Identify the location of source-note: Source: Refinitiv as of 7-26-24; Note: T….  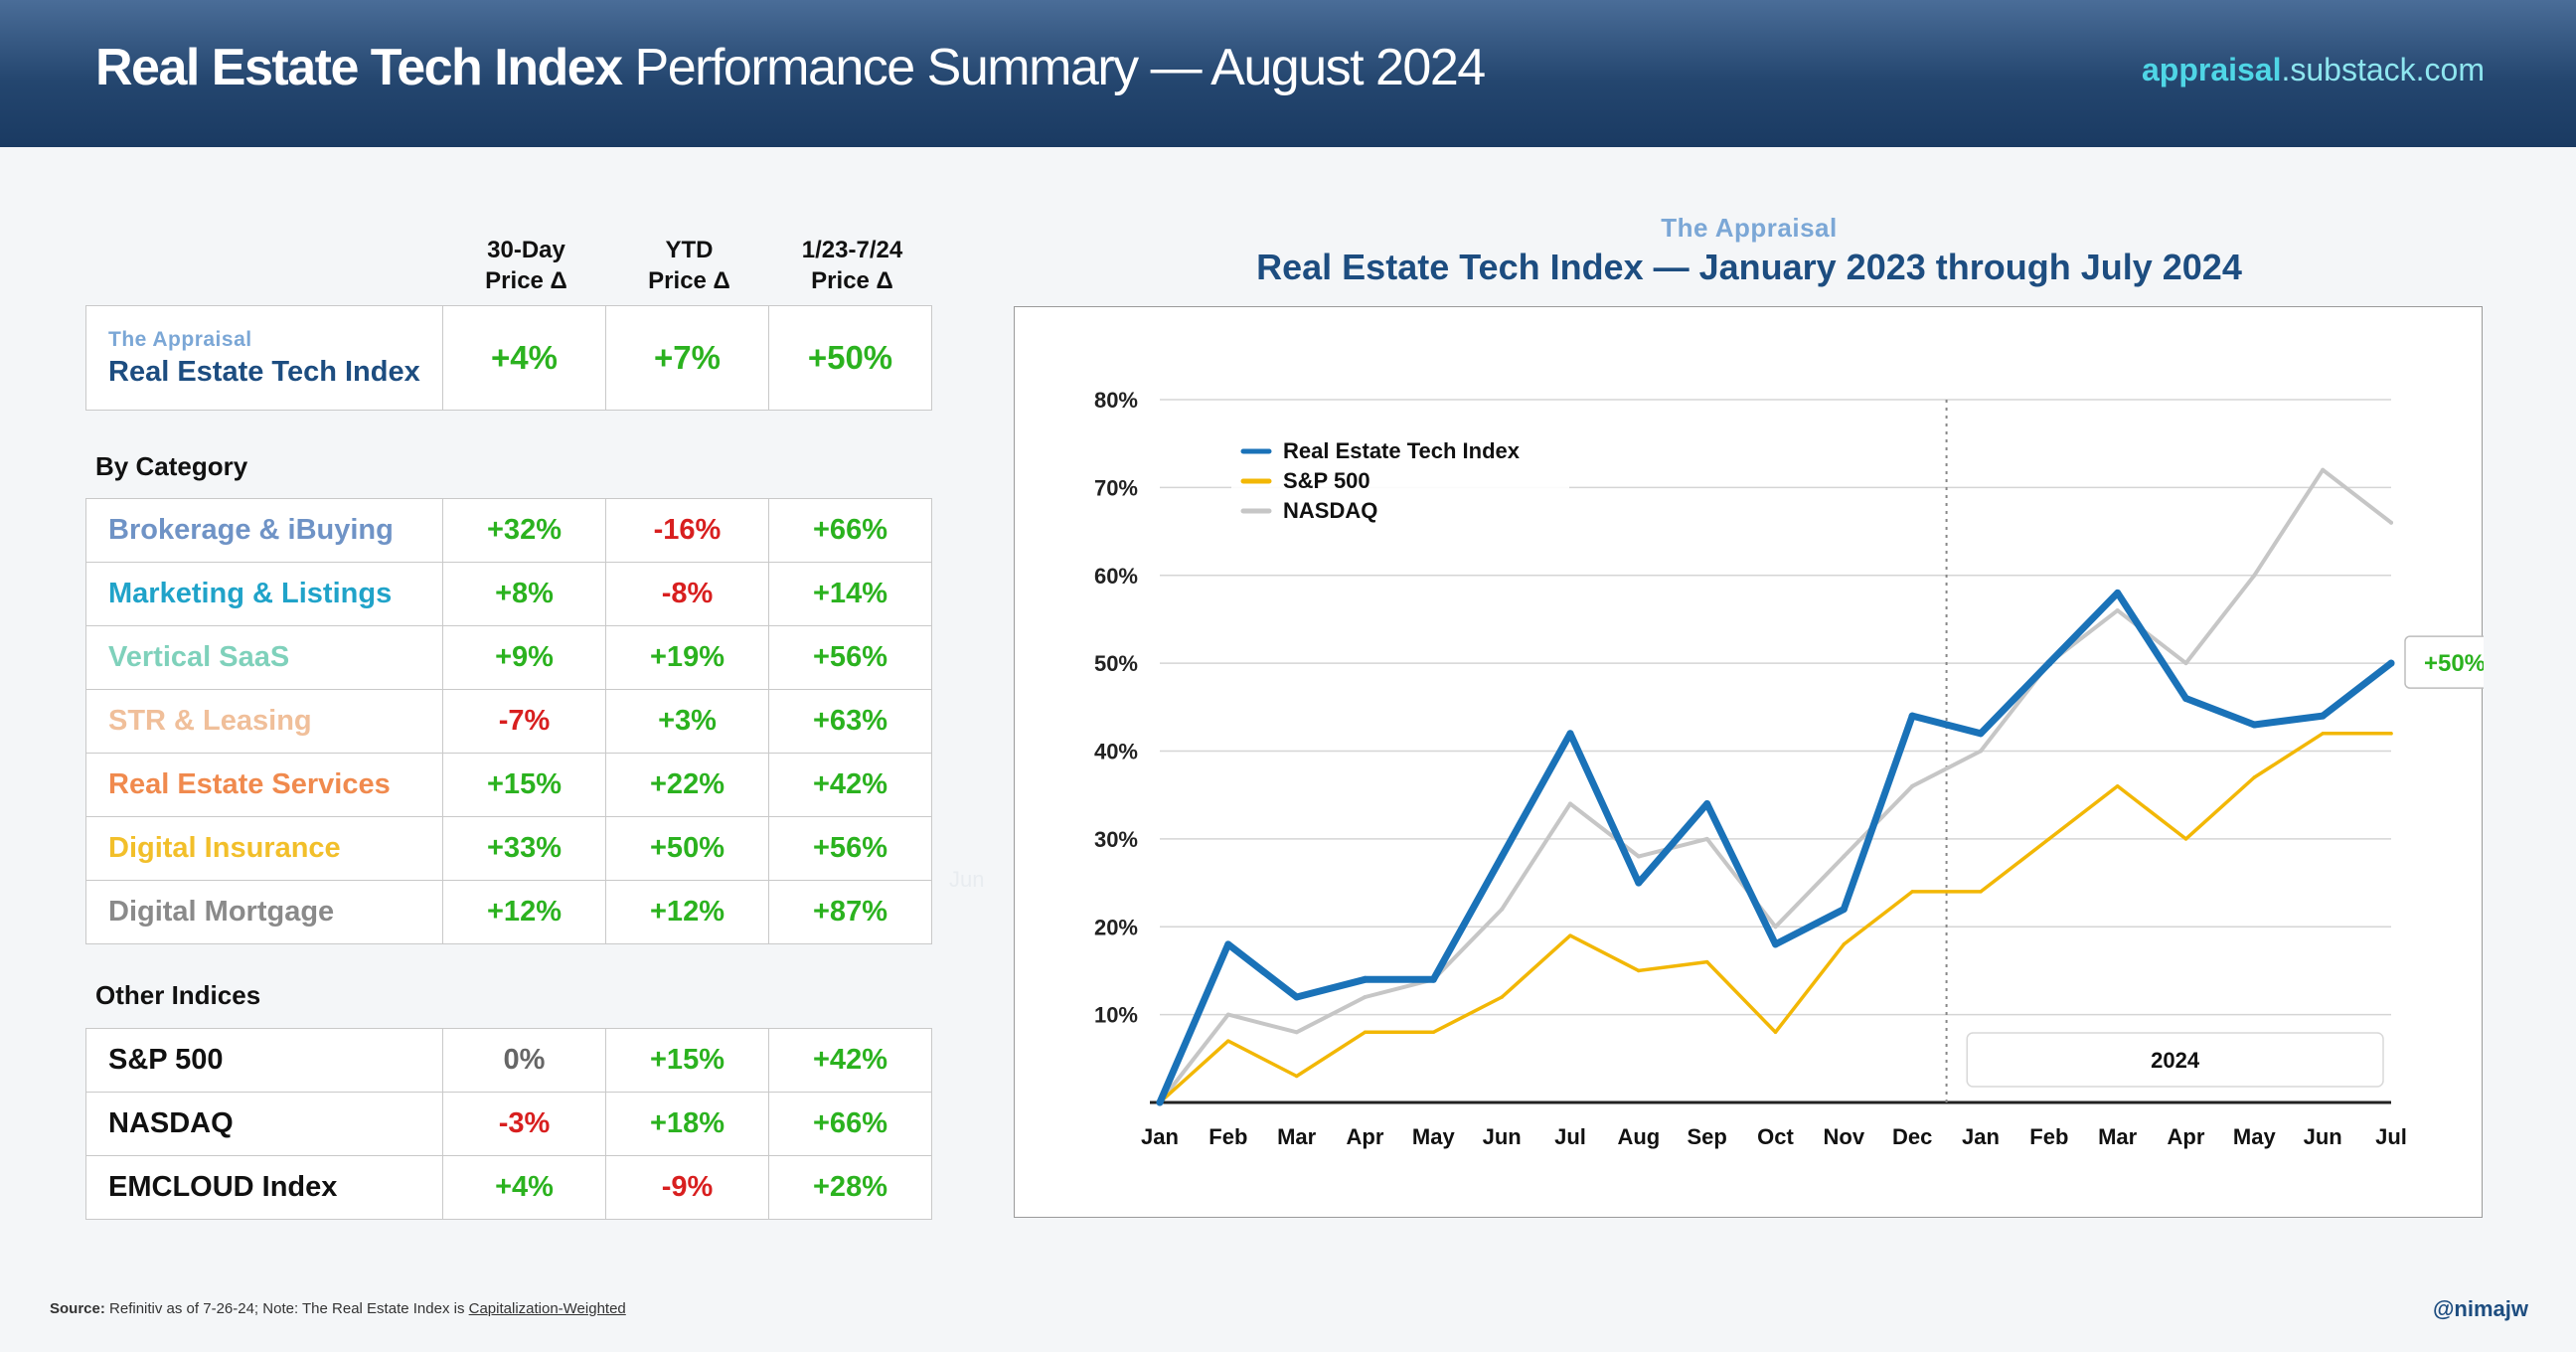
(338, 1308).